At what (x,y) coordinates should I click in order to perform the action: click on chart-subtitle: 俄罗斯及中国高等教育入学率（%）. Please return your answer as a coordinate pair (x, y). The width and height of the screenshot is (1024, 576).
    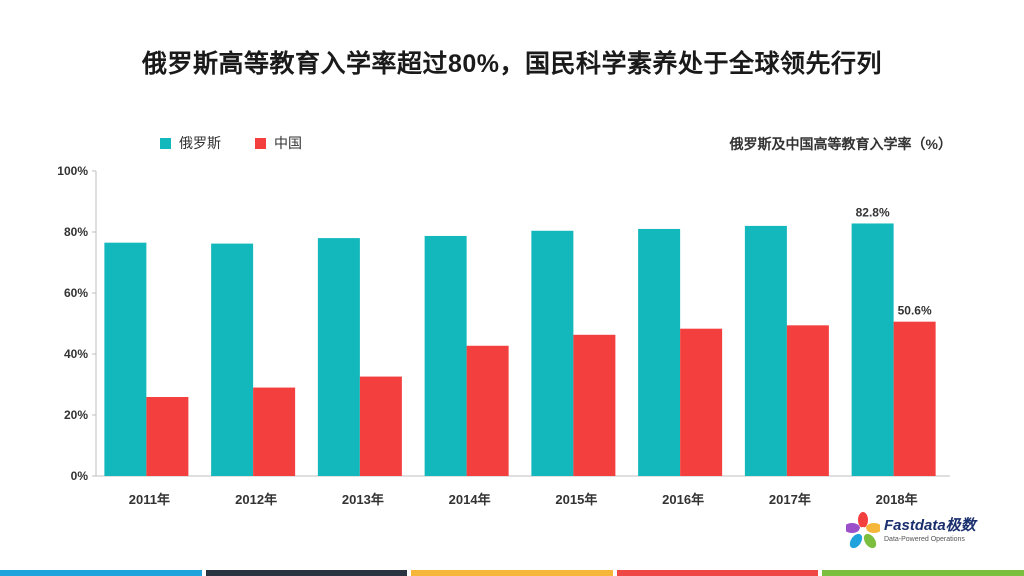
    Looking at the image, I should click on (840, 144).